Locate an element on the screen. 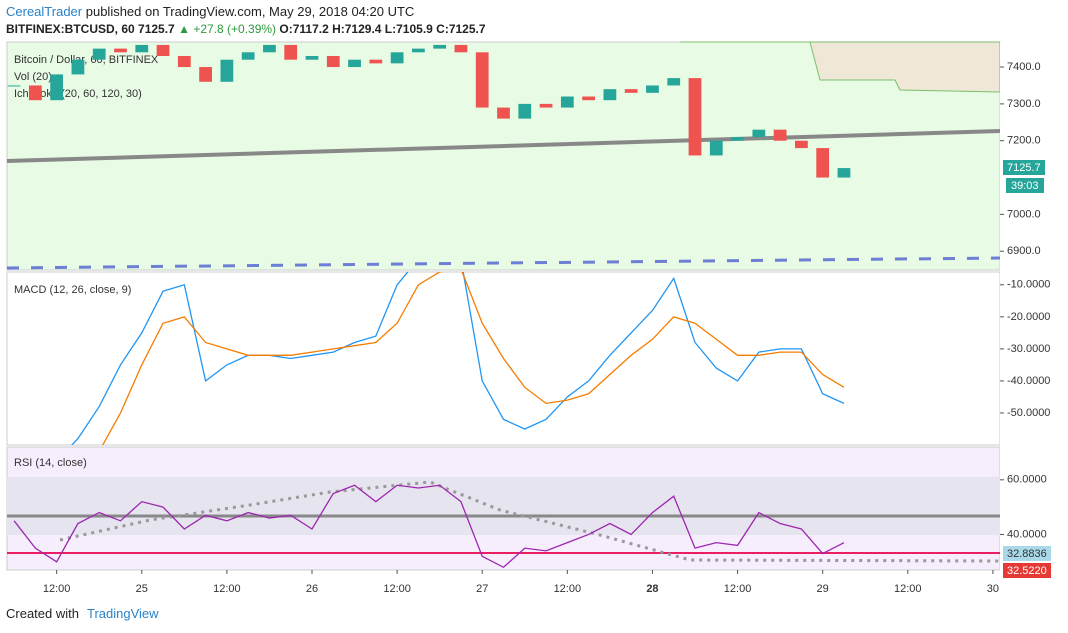  y-tick-label: 7300.0 is located at coordinates (1024, 104).